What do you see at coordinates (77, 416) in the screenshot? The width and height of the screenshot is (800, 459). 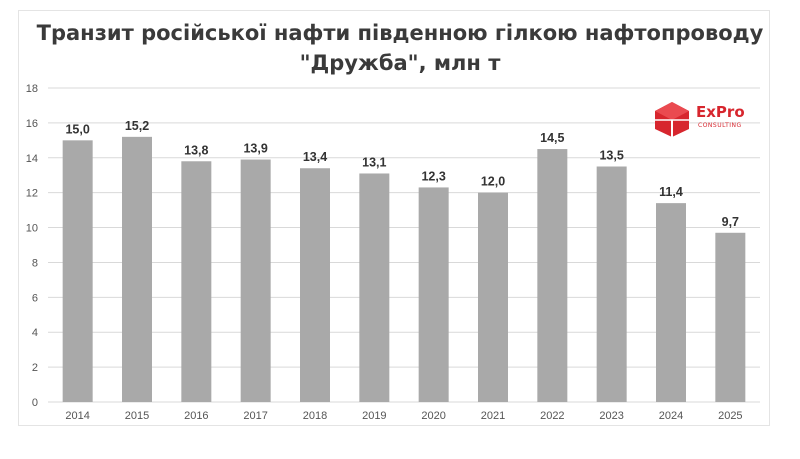 I see `x-tick-label-2014: 2014` at bounding box center [77, 416].